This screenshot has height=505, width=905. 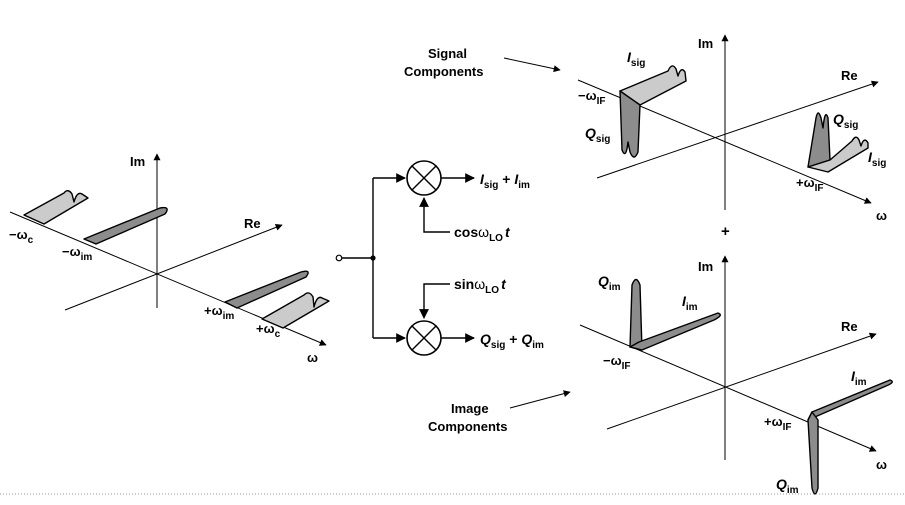 What do you see at coordinates (793, 490) in the screenshot?
I see `img-q-right-sub: im` at bounding box center [793, 490].